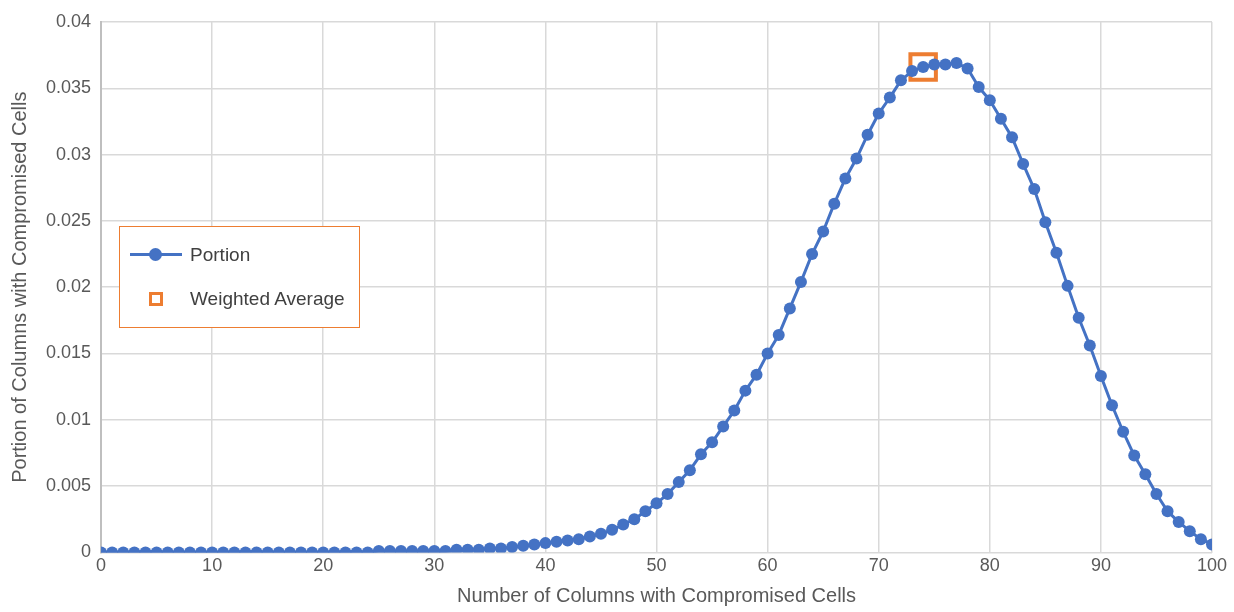  Describe the element at coordinates (989, 565) in the screenshot. I see `x-tick-label: 80` at that location.